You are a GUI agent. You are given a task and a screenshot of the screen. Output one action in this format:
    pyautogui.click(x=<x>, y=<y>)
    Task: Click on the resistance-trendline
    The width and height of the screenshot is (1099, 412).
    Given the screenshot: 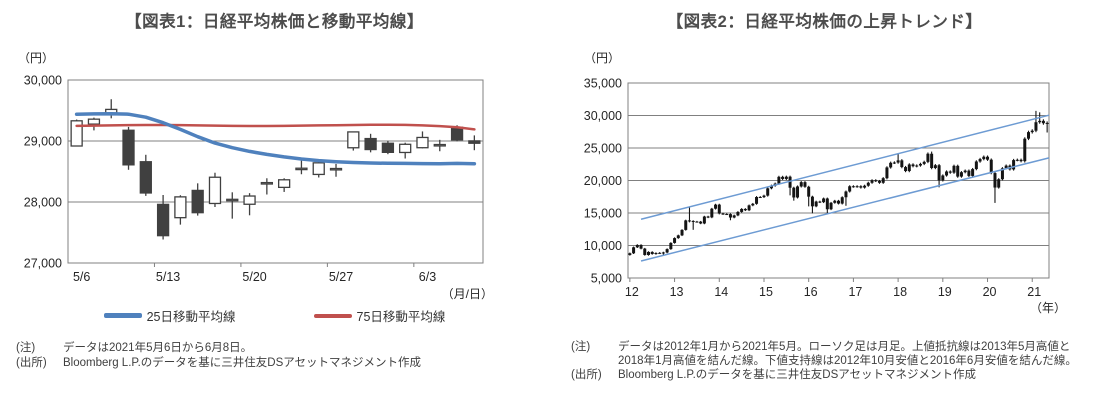 What is the action you would take?
    pyautogui.click(x=845, y=167)
    